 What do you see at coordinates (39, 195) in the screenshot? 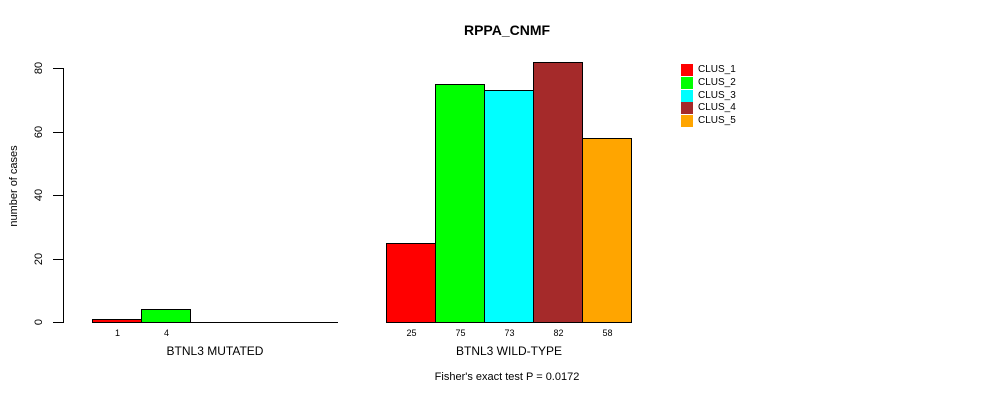
I see `y-axis-tick-label: 40` at bounding box center [39, 195].